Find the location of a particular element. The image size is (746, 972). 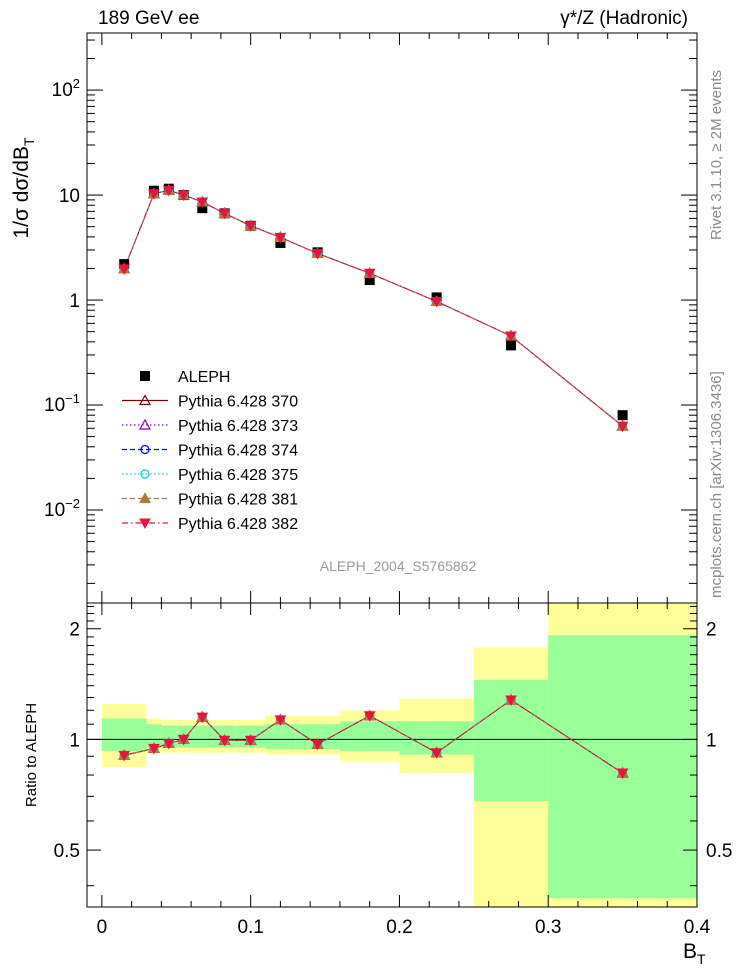

header-right: γ*/Z (Hadronic) is located at coordinates (624, 18).